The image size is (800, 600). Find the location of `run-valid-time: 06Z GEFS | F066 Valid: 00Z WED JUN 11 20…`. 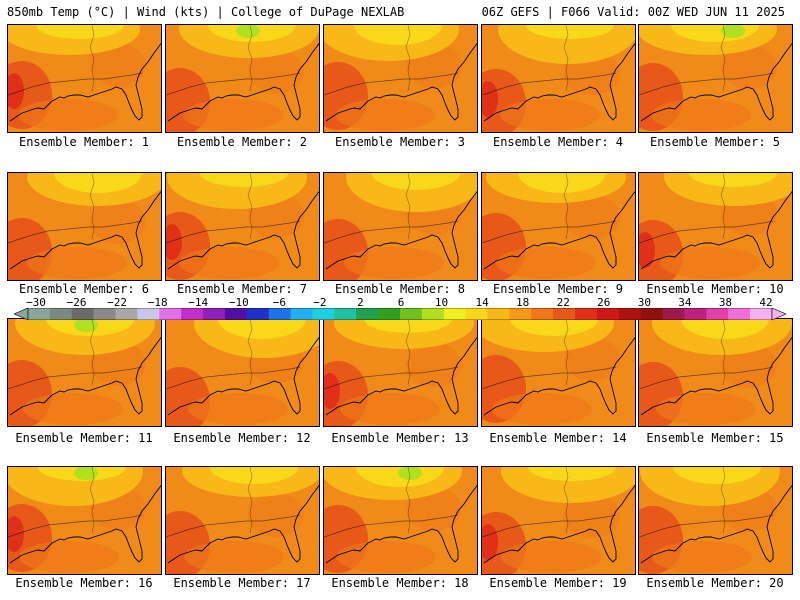

run-valid-time: 06Z GEFS | F066 Valid: 00Z WED JUN 11 20… is located at coordinates (633, 12).